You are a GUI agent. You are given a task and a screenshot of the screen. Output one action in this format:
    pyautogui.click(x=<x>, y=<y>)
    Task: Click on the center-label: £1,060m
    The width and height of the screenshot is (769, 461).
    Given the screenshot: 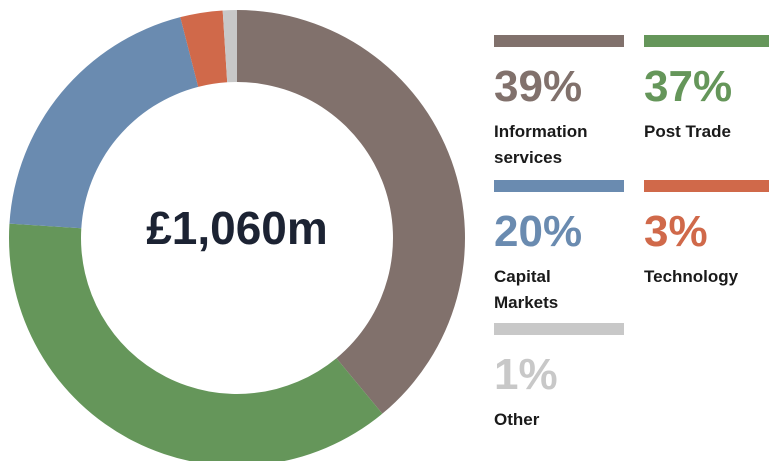 What is the action you would take?
    pyautogui.click(x=237, y=228)
    